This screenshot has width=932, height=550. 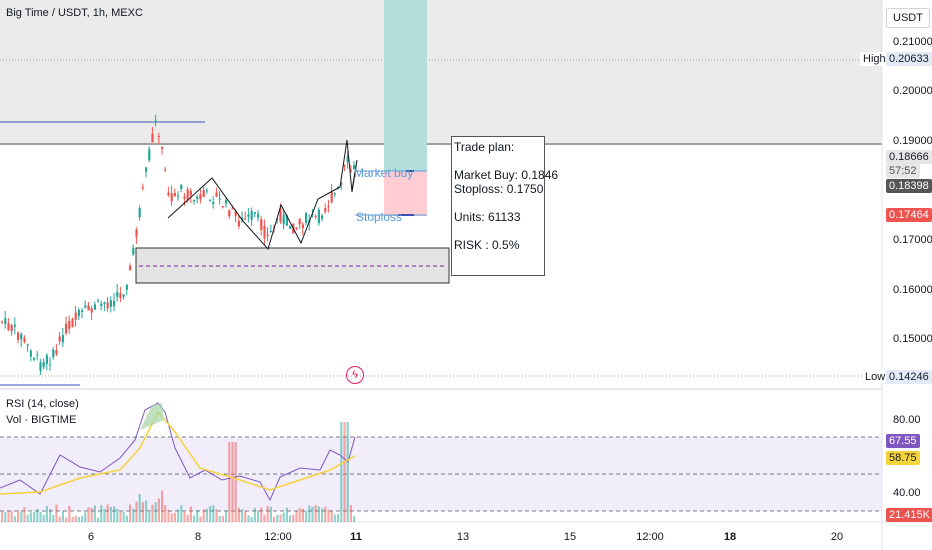 What do you see at coordinates (909, 59) in the screenshot?
I see `high-value-badge: 0.20633` at bounding box center [909, 59].